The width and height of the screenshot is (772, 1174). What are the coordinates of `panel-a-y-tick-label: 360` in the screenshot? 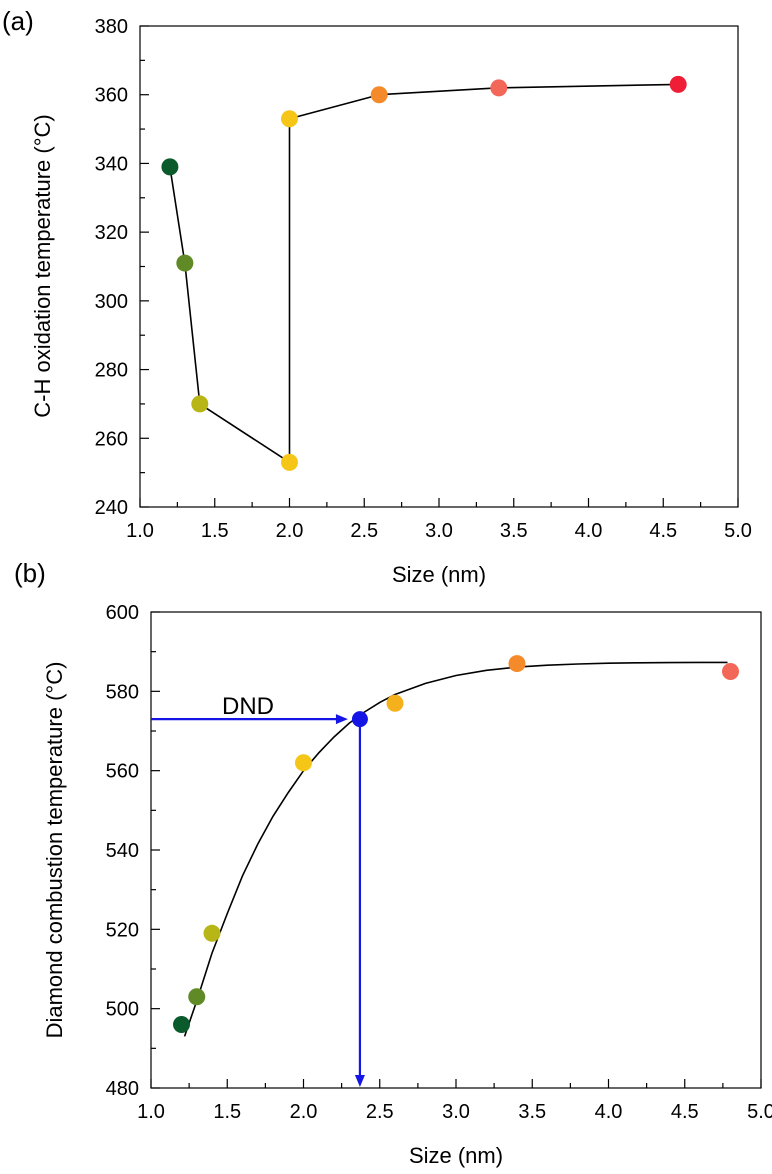 It's located at (111, 96).